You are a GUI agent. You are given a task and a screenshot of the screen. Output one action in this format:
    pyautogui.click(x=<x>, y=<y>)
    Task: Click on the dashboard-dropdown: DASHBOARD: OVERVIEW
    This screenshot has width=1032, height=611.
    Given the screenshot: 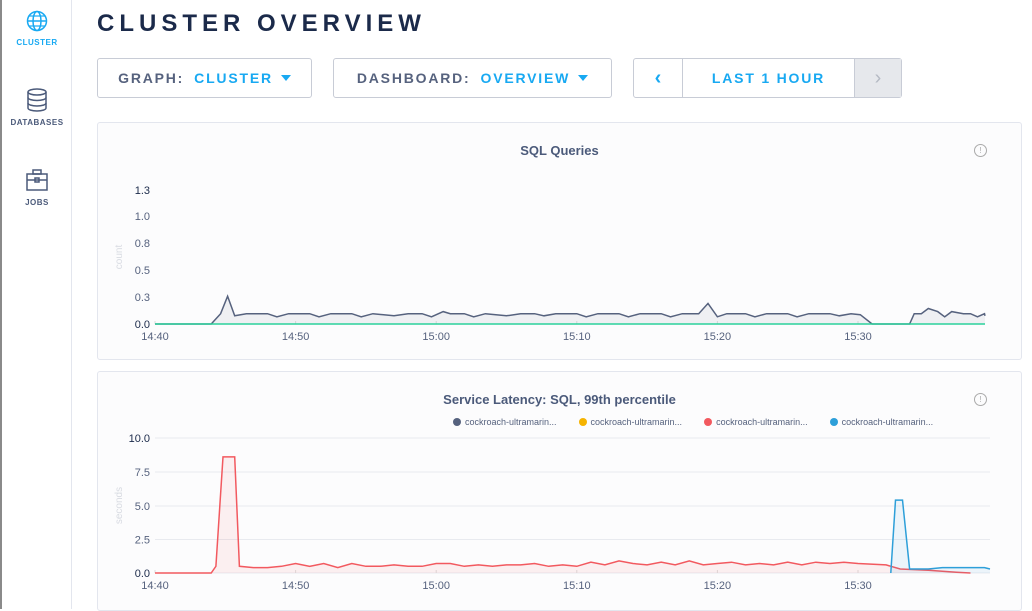 What is the action you would take?
    pyautogui.click(x=472, y=78)
    